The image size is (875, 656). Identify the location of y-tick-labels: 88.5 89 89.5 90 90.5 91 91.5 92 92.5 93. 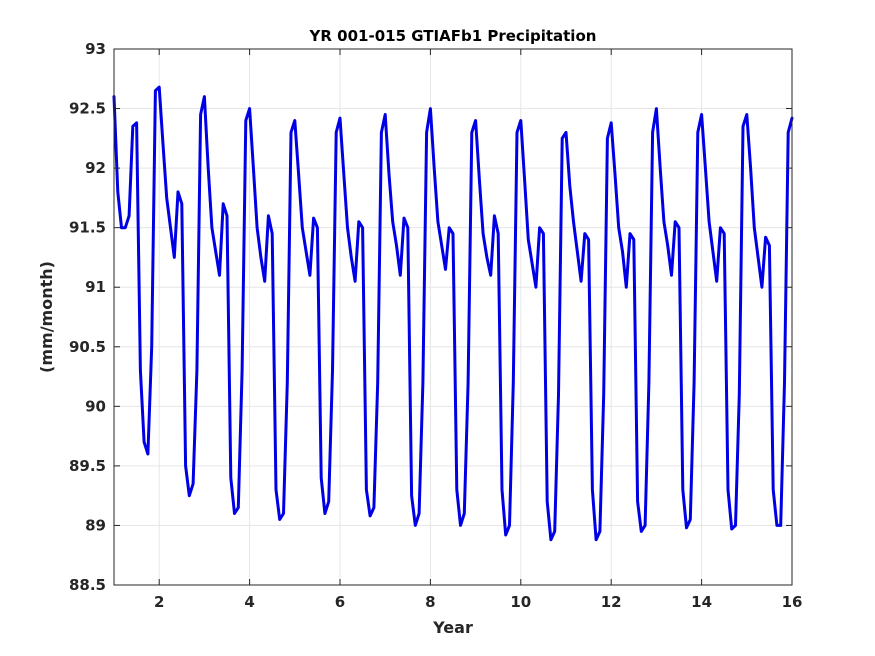
(87, 317).